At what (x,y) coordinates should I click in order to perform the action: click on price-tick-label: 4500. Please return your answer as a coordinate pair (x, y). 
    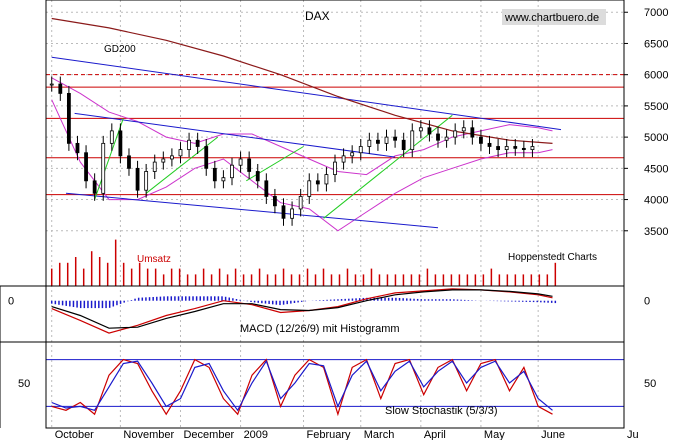
    Looking at the image, I should click on (656, 169).